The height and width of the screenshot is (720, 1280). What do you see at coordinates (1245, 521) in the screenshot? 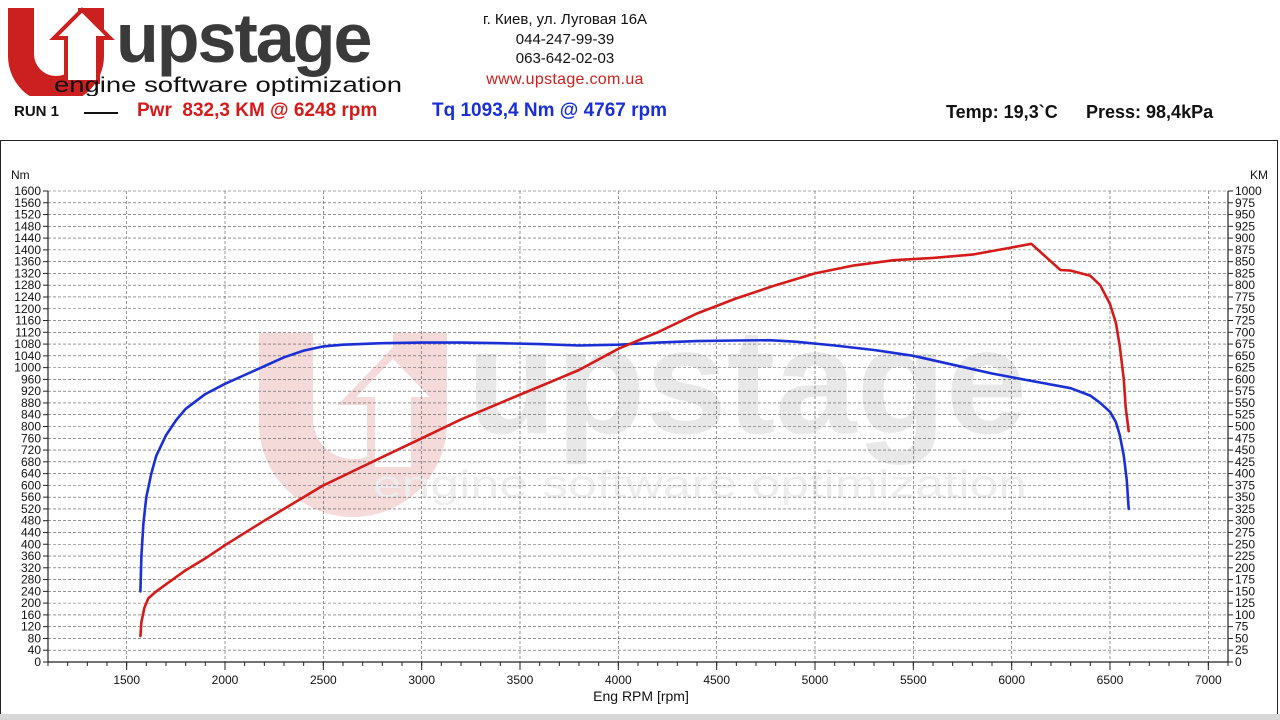
I see `y-right-tick-label: 300` at bounding box center [1245, 521].